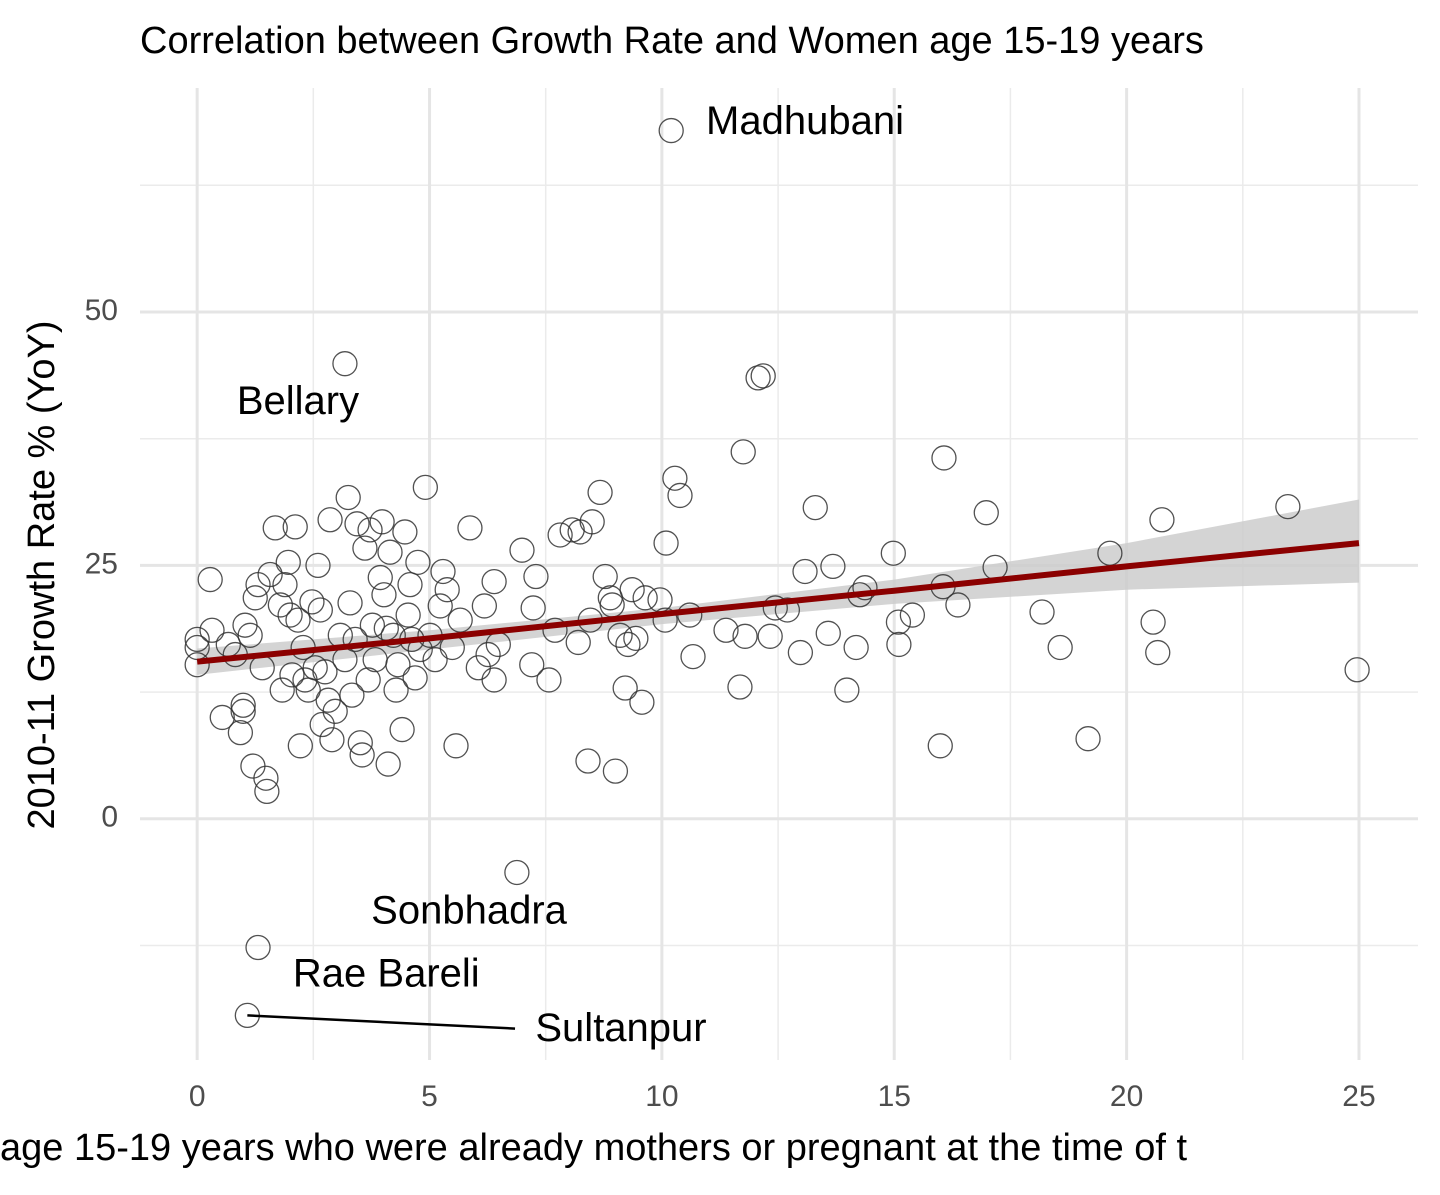  Describe the element at coordinates (805, 121) in the screenshot. I see `annotation: Madhubani` at that location.